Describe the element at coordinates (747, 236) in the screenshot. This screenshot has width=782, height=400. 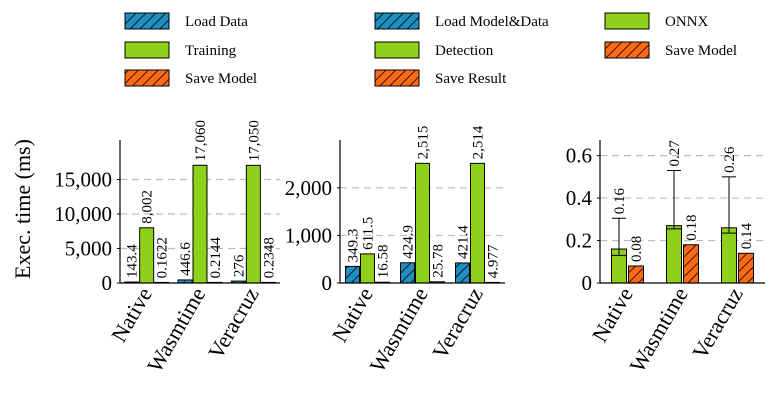
I see `value-label: 0.14` at that location.